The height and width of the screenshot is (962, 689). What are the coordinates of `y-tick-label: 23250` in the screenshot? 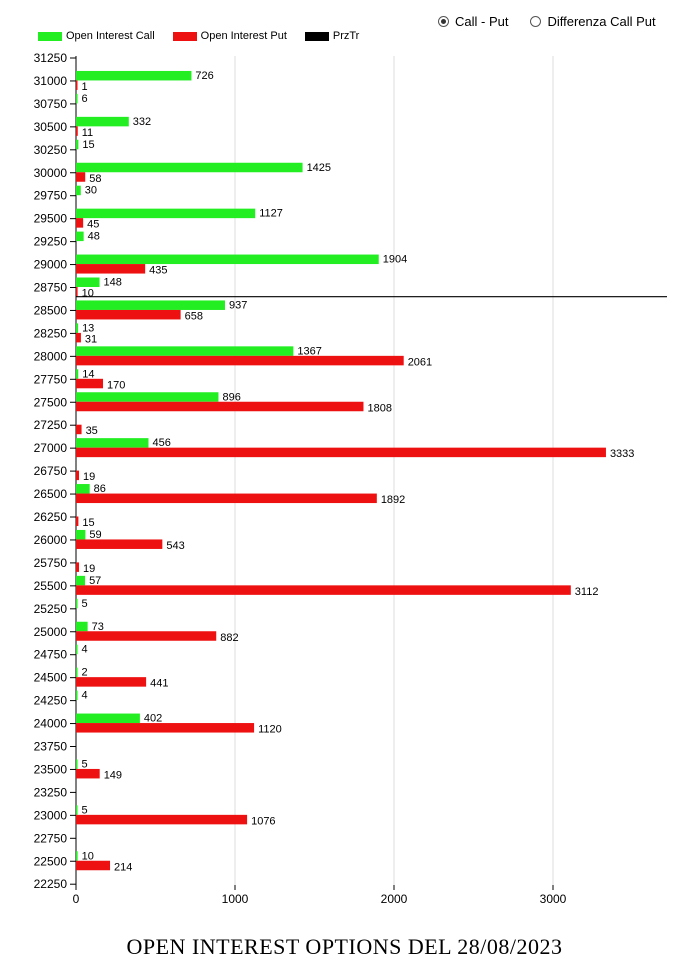 It's located at (51, 792).